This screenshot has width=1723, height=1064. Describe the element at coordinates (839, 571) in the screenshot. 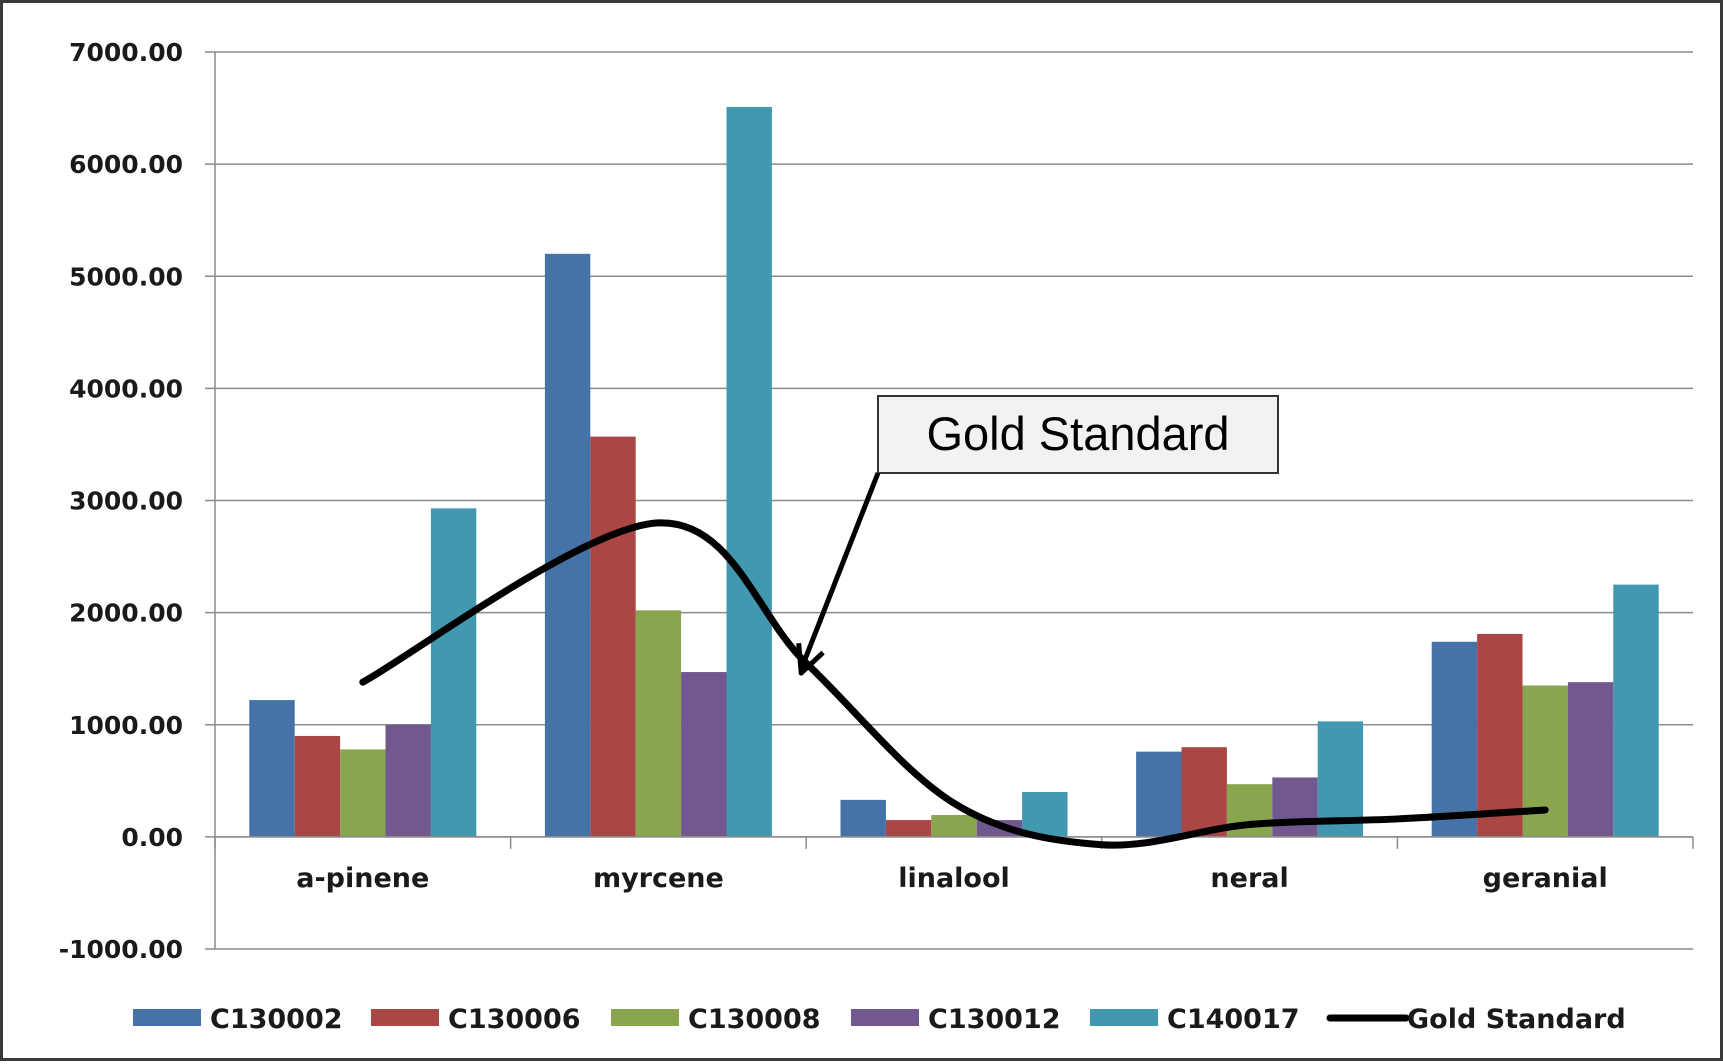

I see `callout-arrow-line` at that location.